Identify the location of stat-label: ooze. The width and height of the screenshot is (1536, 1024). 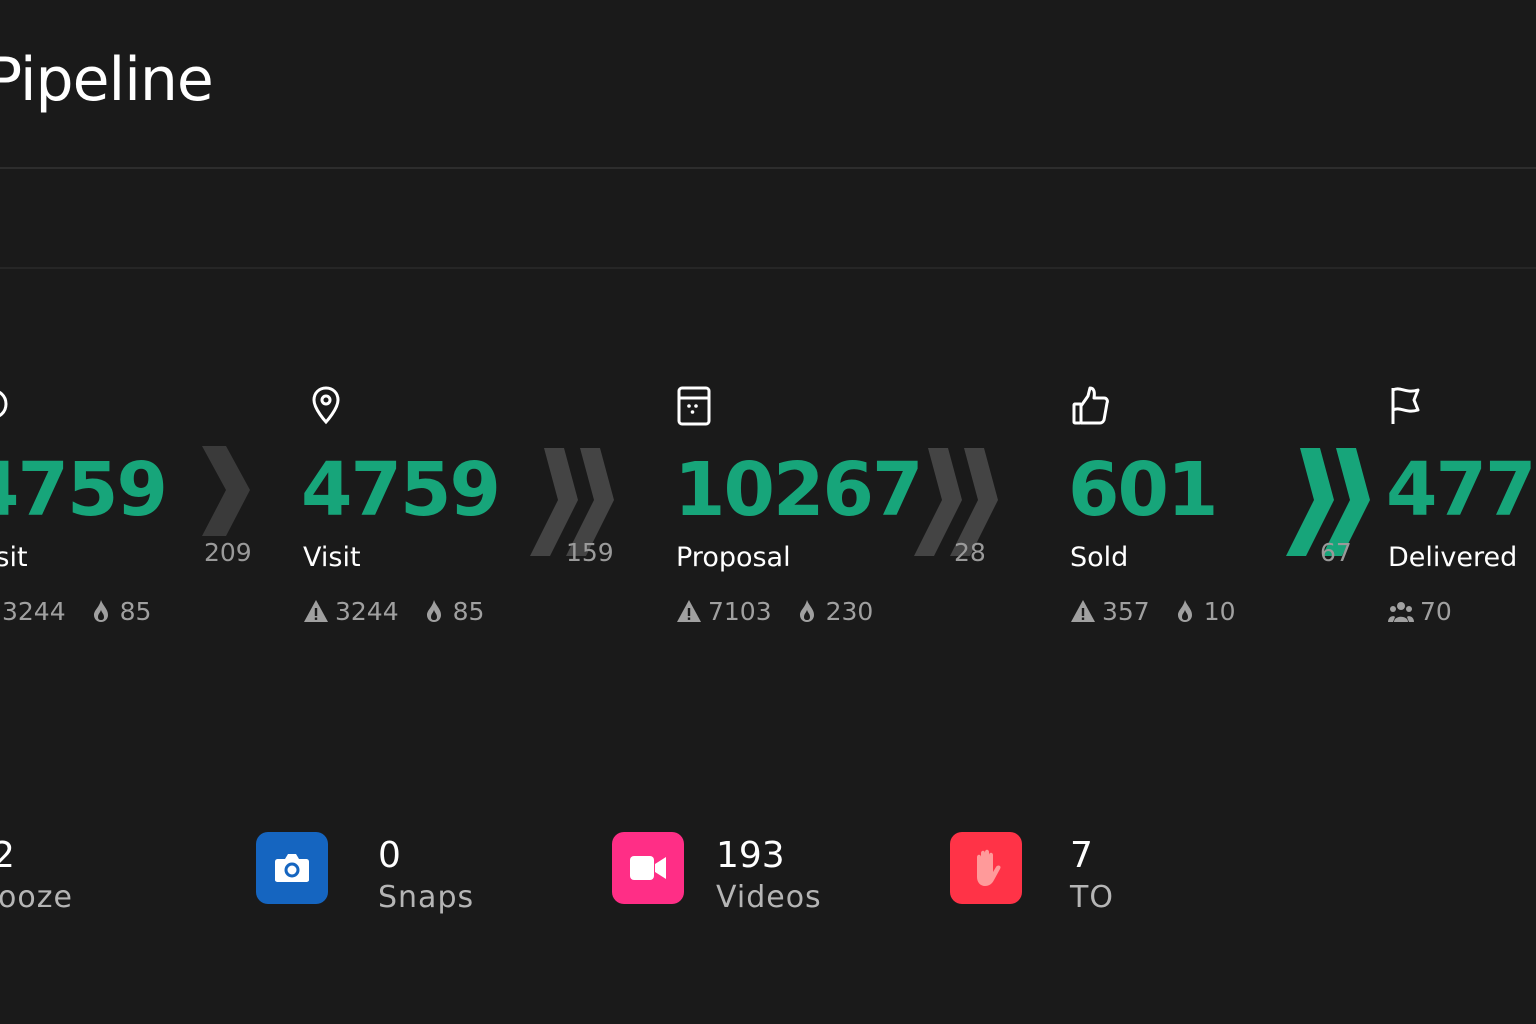
(36, 897).